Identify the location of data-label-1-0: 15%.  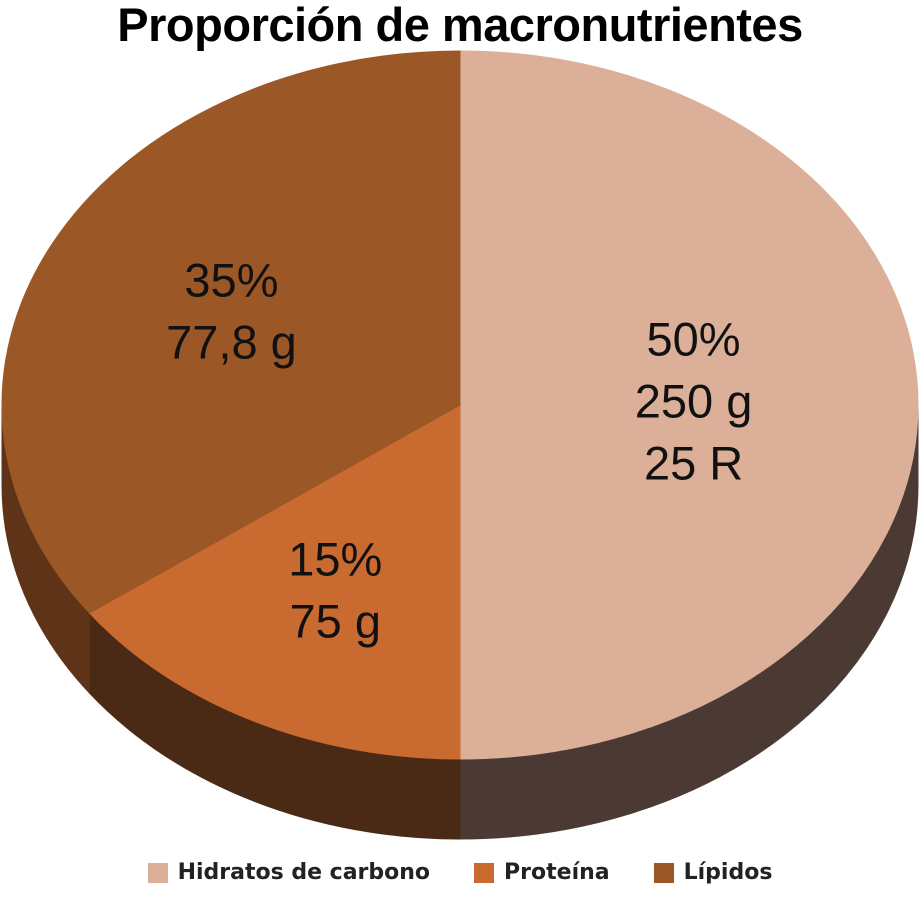
(335, 559).